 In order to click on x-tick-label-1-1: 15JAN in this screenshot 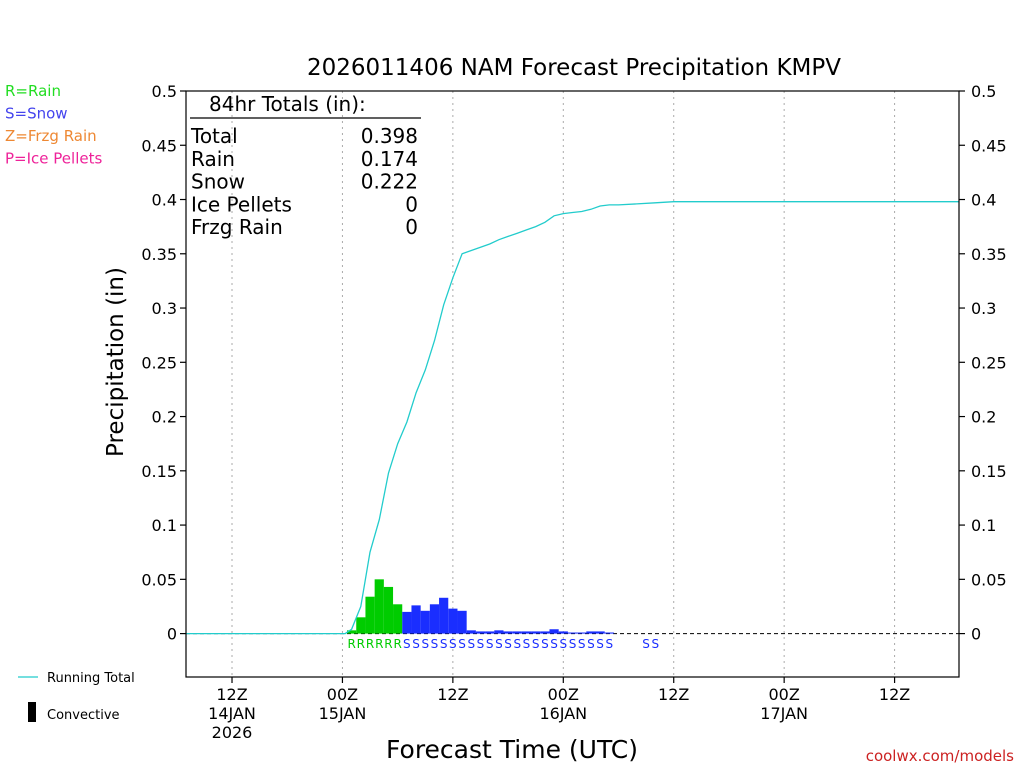, I will do `click(343, 713)`.